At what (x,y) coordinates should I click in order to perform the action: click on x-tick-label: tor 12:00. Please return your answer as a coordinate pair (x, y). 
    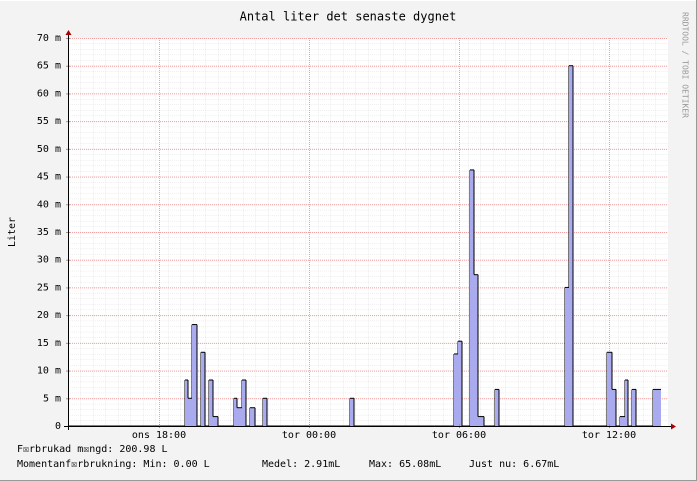
    Looking at the image, I should click on (609, 435).